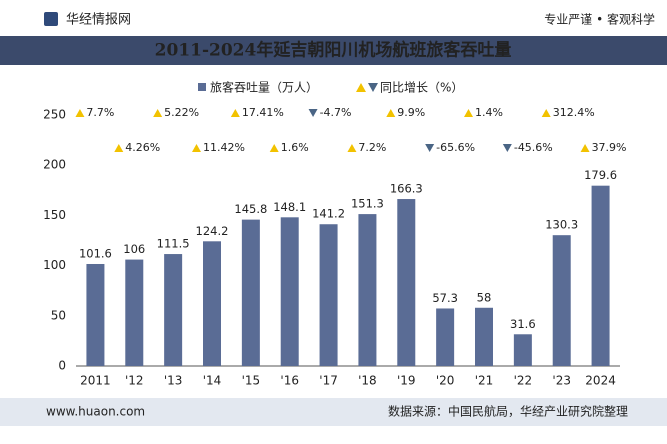 The width and height of the screenshot is (667, 444). Describe the element at coordinates (333, 412) in the screenshot. I see `footer-bar` at that location.